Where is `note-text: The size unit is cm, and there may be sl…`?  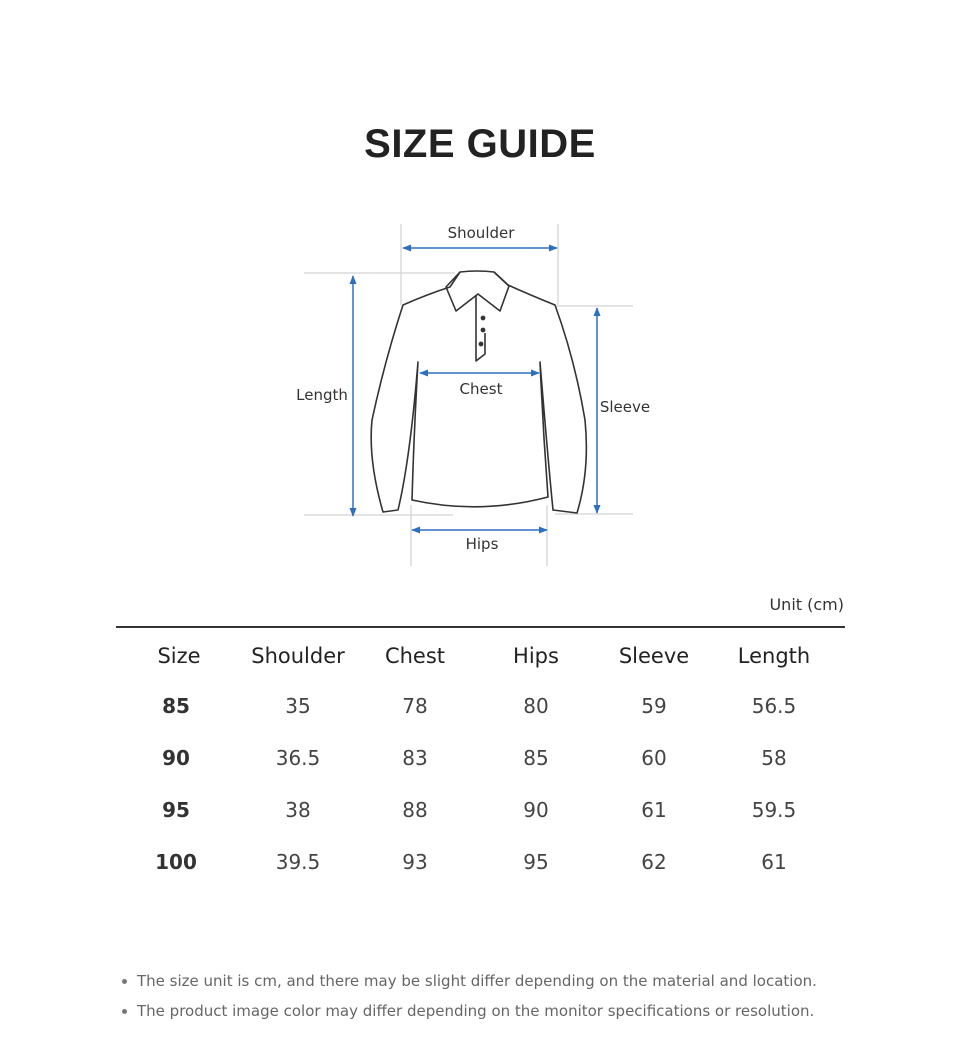 note-text: The size unit is cm, and there may be sl… is located at coordinates (477, 981).